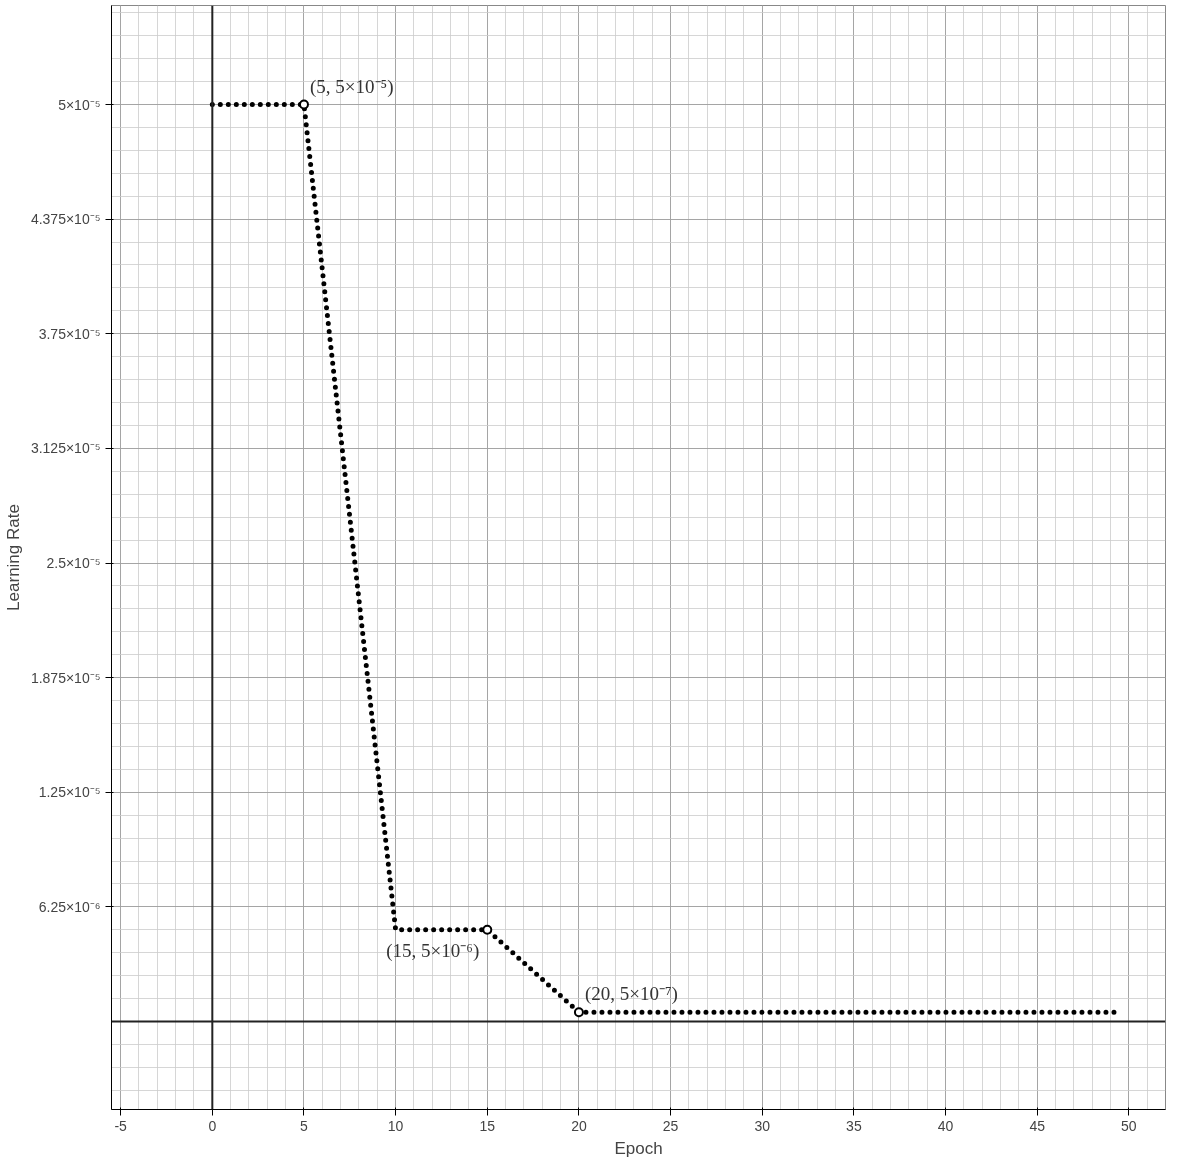  I want to click on y-axis-title: Learning Rate, so click(13, 557).